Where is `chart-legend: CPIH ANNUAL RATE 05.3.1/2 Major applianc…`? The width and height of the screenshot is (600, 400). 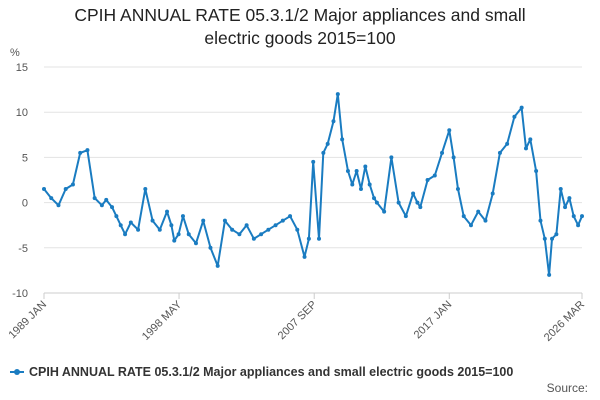 chart-legend: CPIH ANNUAL RATE 05.3.1/2 Major applianc… is located at coordinates (261, 372).